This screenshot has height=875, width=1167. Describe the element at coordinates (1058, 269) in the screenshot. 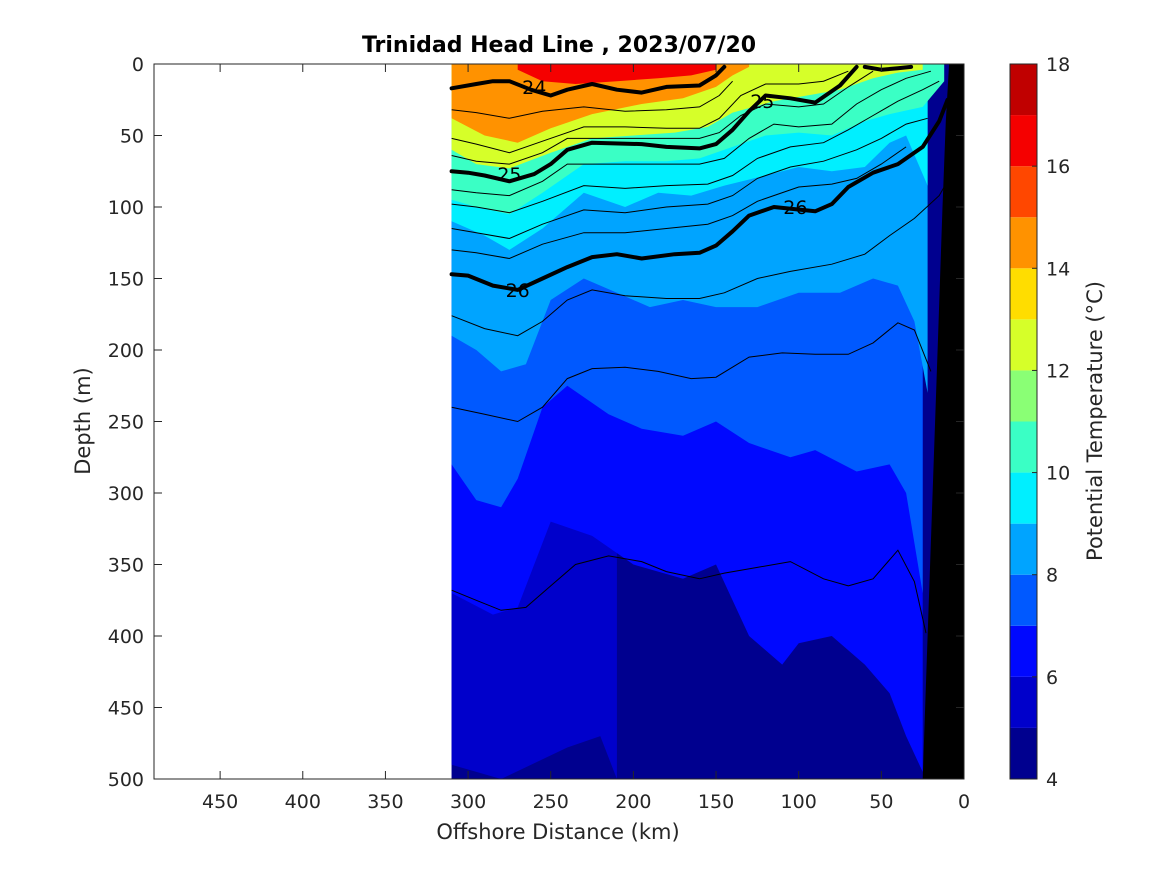

I see `colorbar-tick-label: 14` at that location.